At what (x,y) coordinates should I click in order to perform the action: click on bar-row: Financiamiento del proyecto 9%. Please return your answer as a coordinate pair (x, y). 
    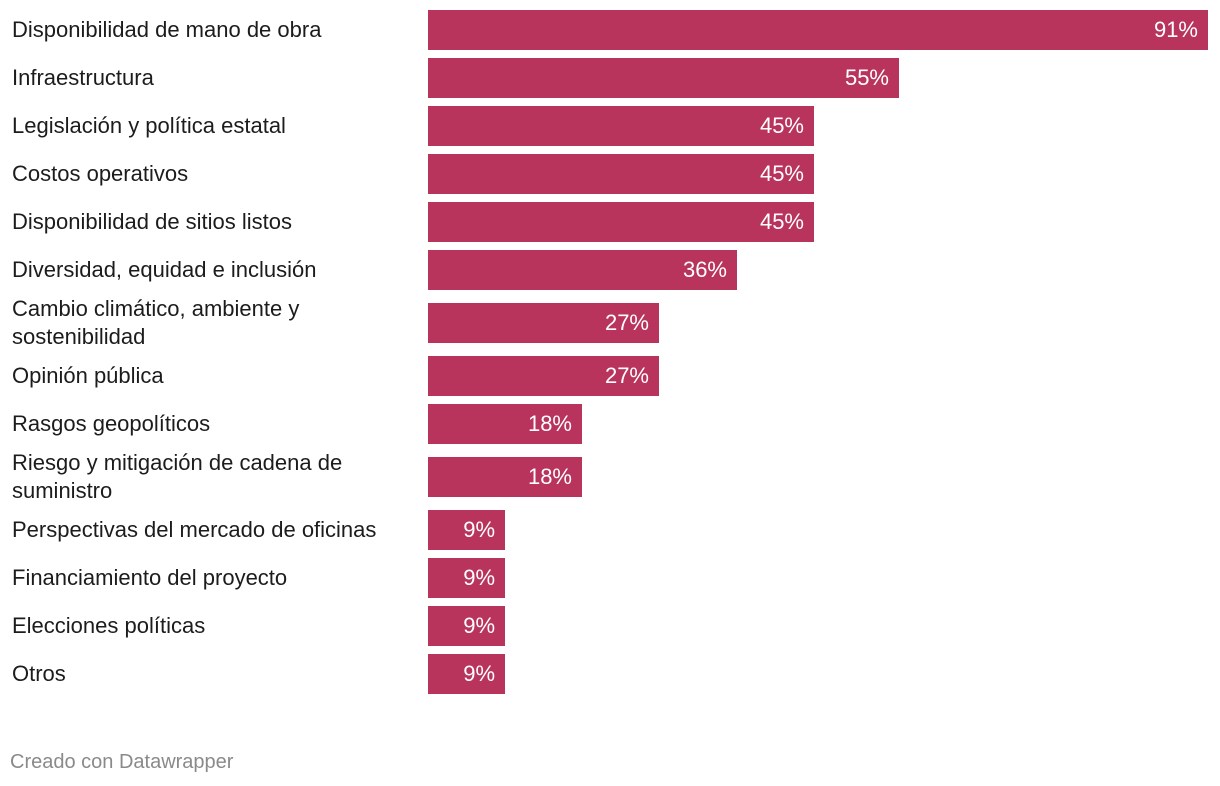
    Looking at the image, I should click on (610, 578).